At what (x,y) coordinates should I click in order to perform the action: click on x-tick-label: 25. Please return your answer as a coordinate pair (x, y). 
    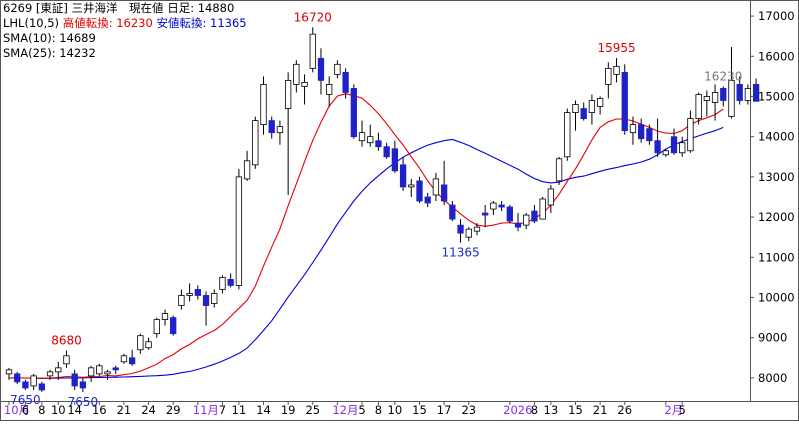
    Looking at the image, I should click on (312, 410).